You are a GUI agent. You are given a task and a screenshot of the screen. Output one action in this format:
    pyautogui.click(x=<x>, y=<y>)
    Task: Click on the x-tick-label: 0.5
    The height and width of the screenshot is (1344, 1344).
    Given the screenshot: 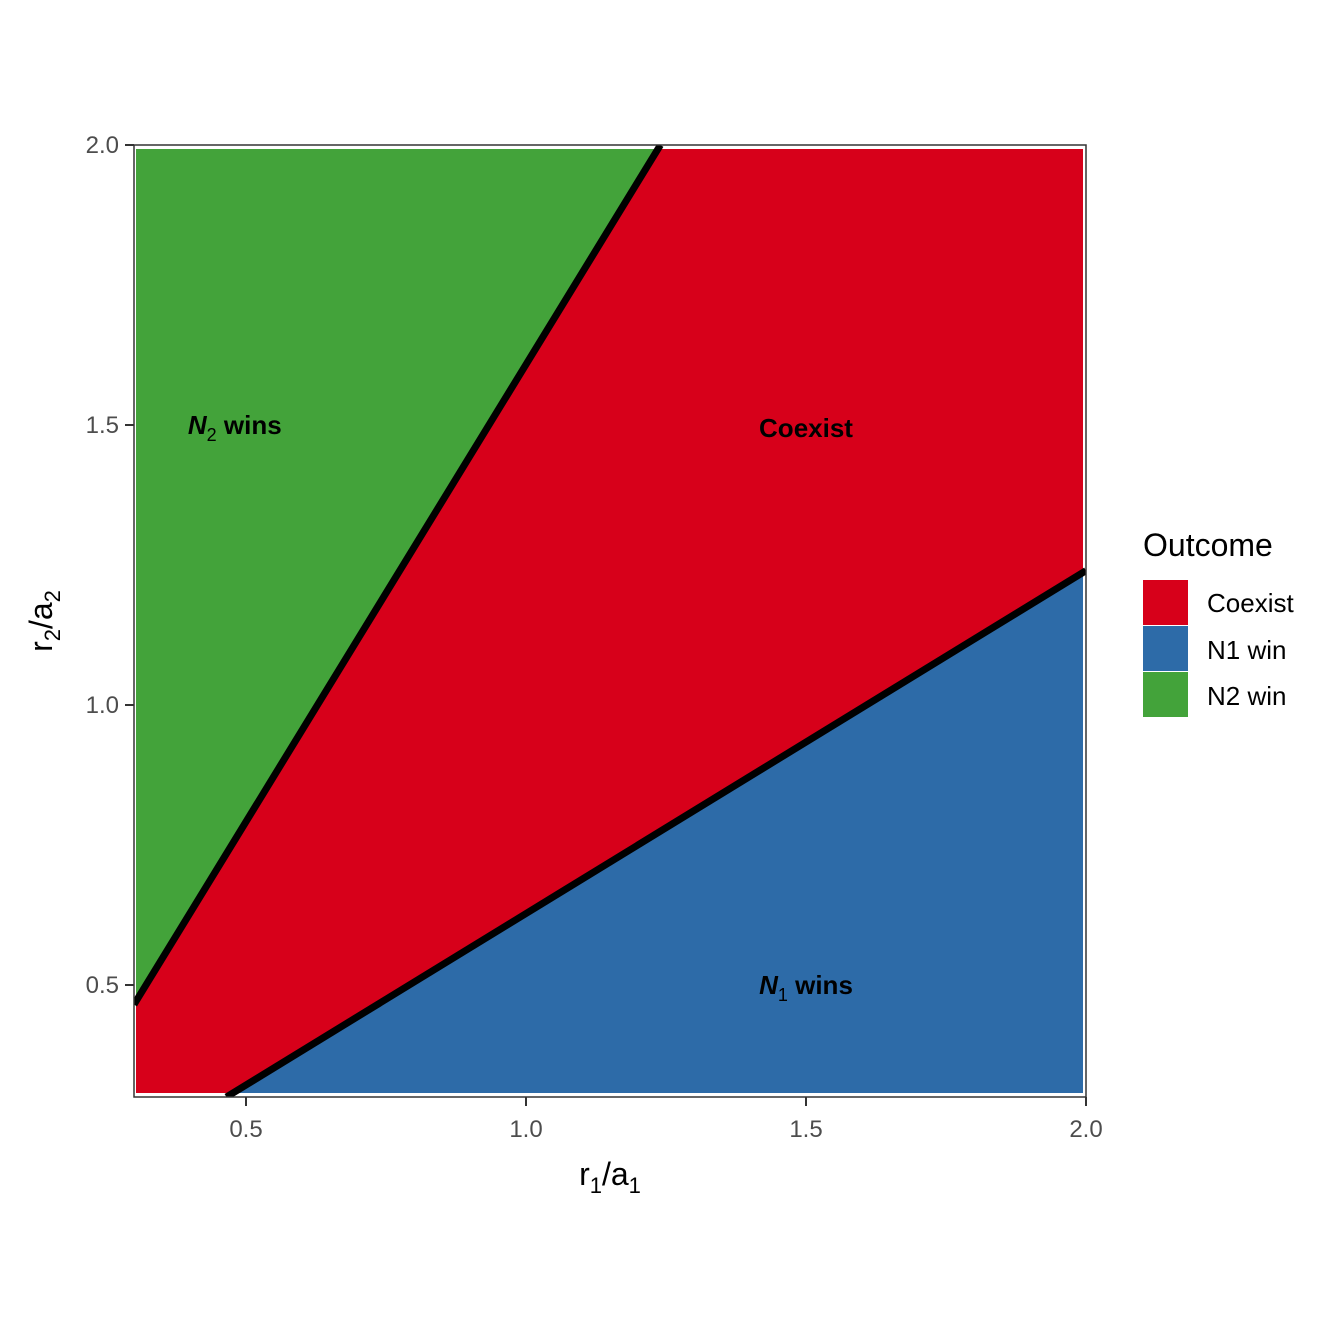 What is the action you would take?
    pyautogui.click(x=245, y=1129)
    